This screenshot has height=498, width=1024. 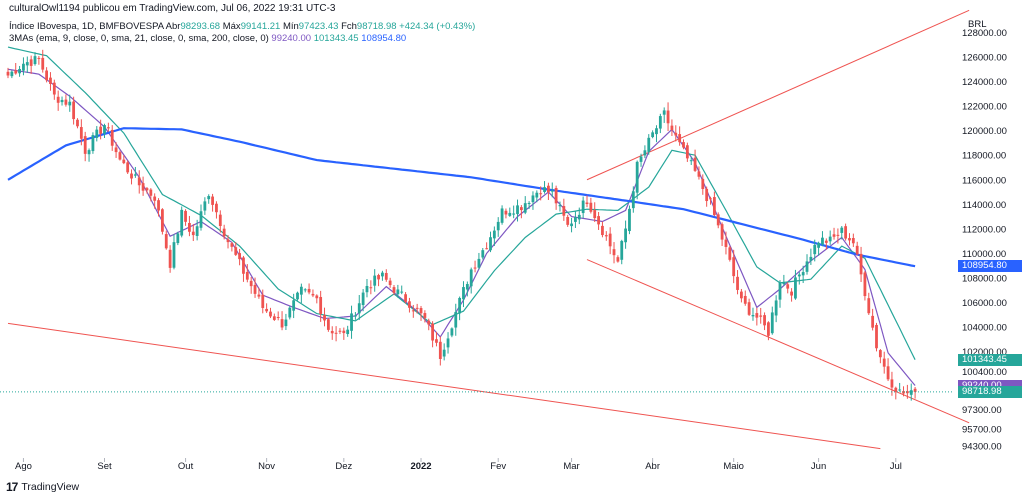 I want to click on currency-label: BRL, so click(x=977, y=24).